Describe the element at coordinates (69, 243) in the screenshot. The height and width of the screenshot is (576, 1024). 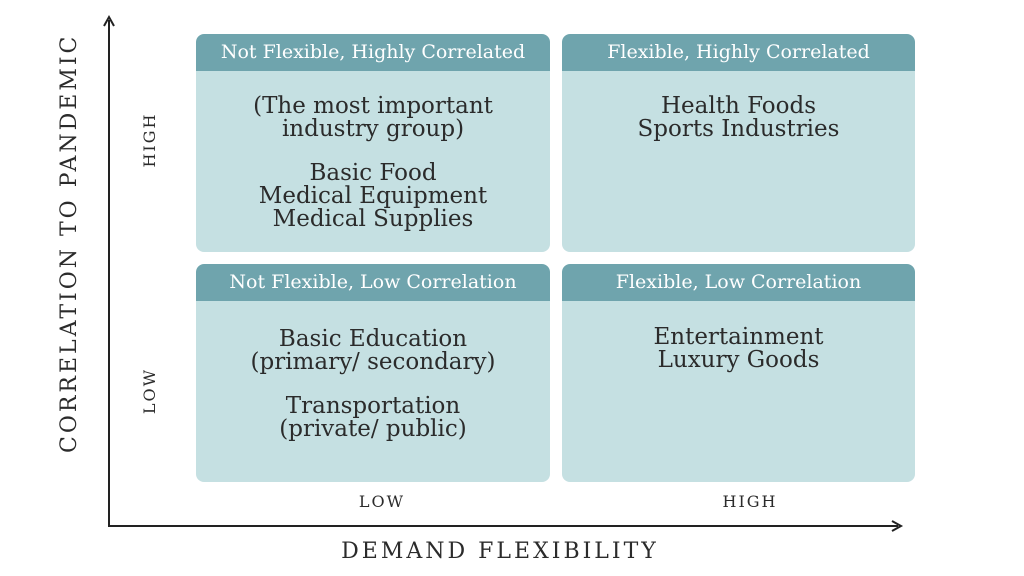
I see `y-axis-title: CORRELATION TO PANDEMIC` at that location.